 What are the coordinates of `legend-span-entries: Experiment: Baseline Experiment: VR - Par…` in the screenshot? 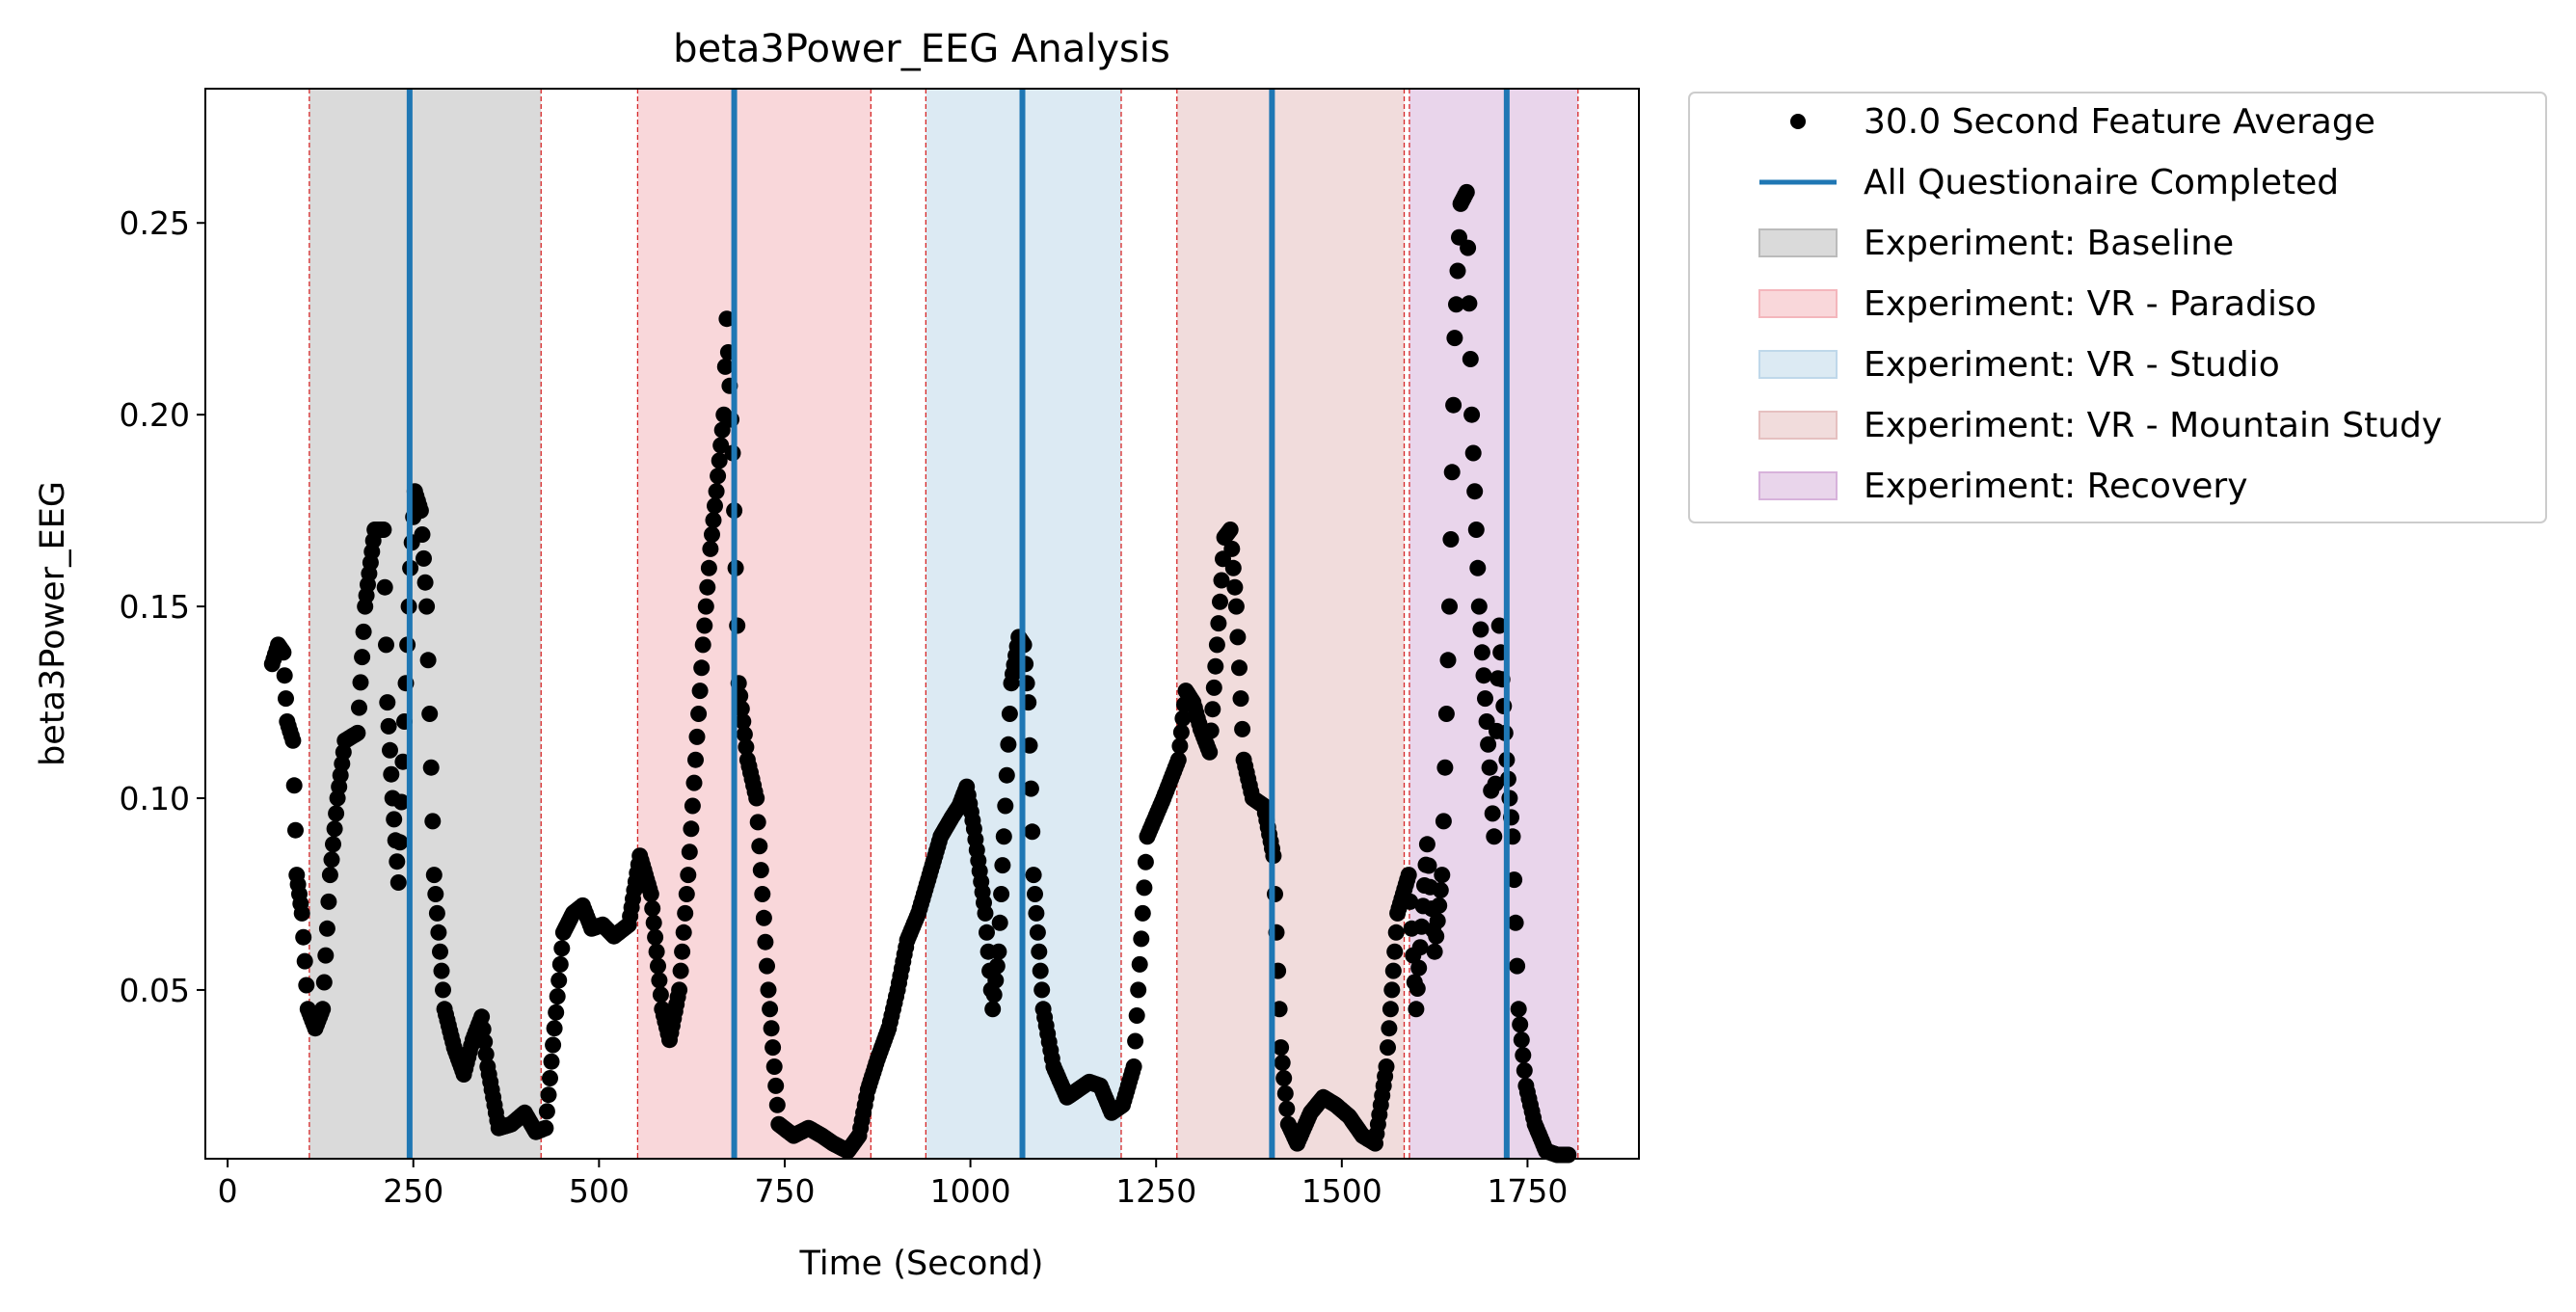 It's located at (2100, 365).